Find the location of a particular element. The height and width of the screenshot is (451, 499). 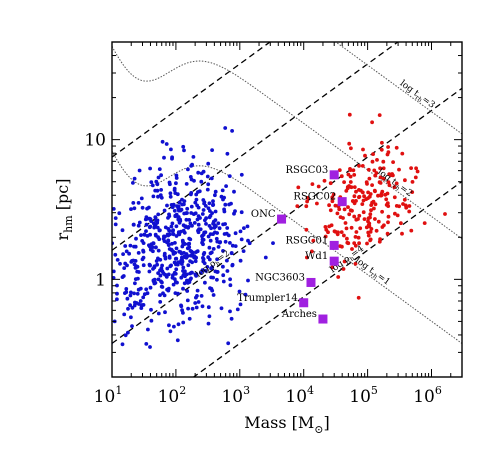

x-tick-label: 10² is located at coordinates (172, 395).